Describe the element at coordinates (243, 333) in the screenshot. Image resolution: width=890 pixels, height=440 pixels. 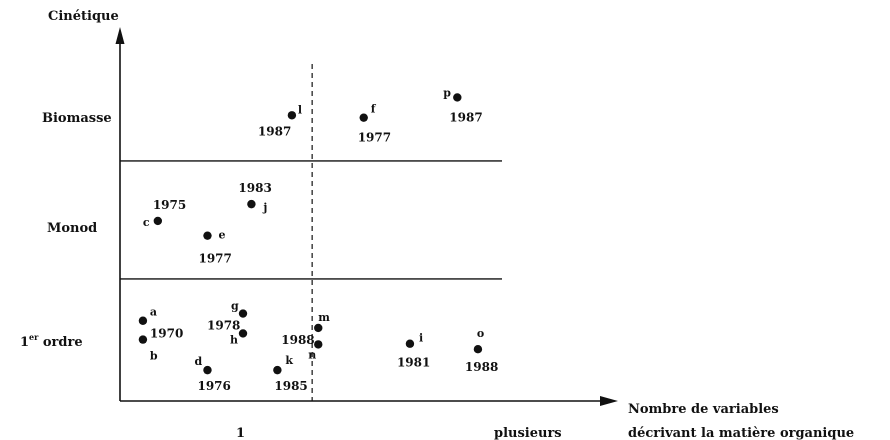
I see `data-point-h` at that location.